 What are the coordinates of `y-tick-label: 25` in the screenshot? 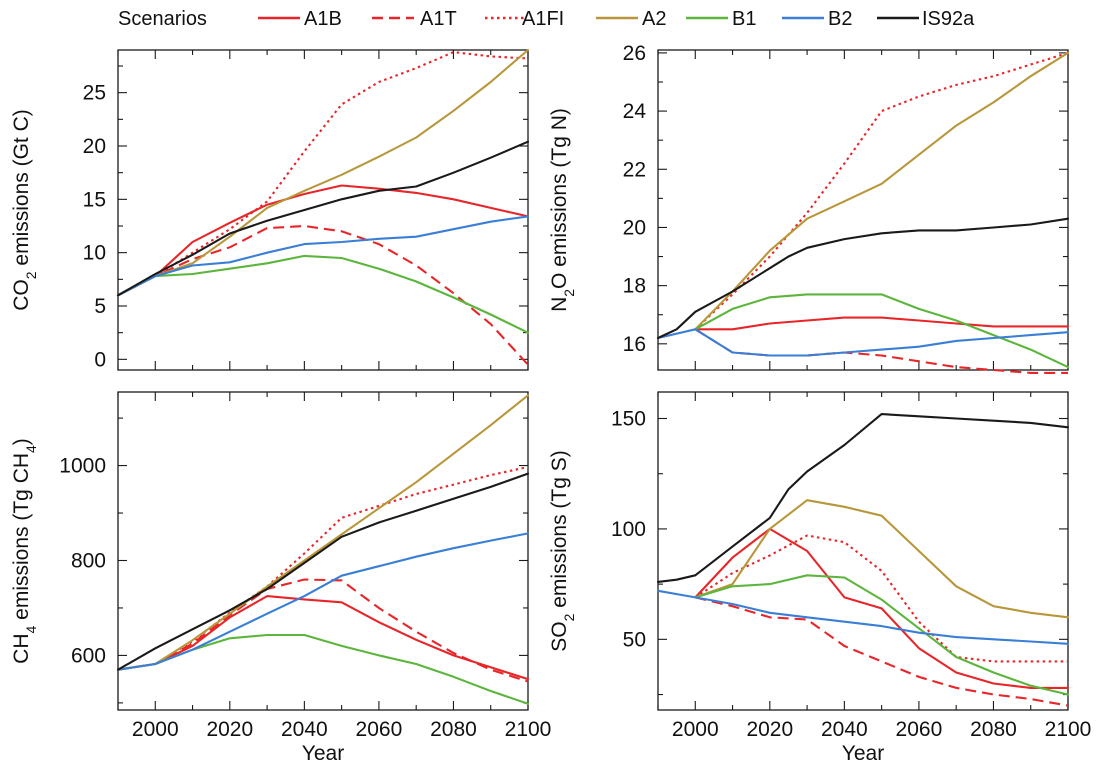 It's located at (94, 93).